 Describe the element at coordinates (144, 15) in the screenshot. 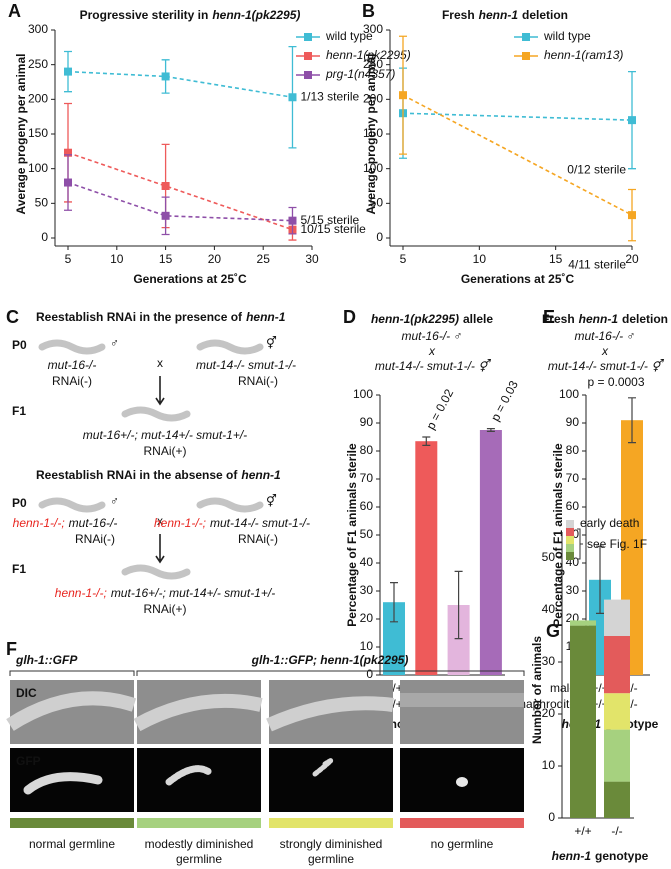

I see `text-part: Progressive sterility in` at that location.